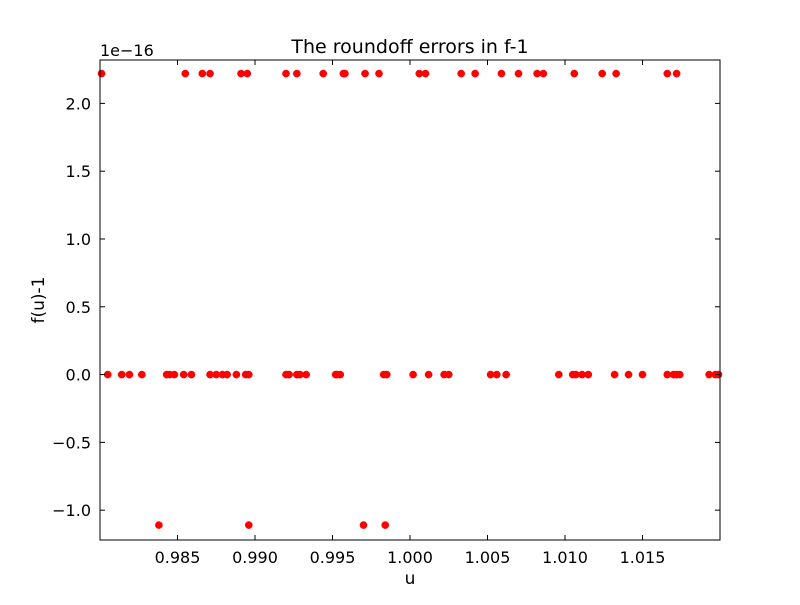 This screenshot has width=800, height=605. What do you see at coordinates (255, 557) in the screenshot?
I see `x-tick-label: 0.990` at bounding box center [255, 557].